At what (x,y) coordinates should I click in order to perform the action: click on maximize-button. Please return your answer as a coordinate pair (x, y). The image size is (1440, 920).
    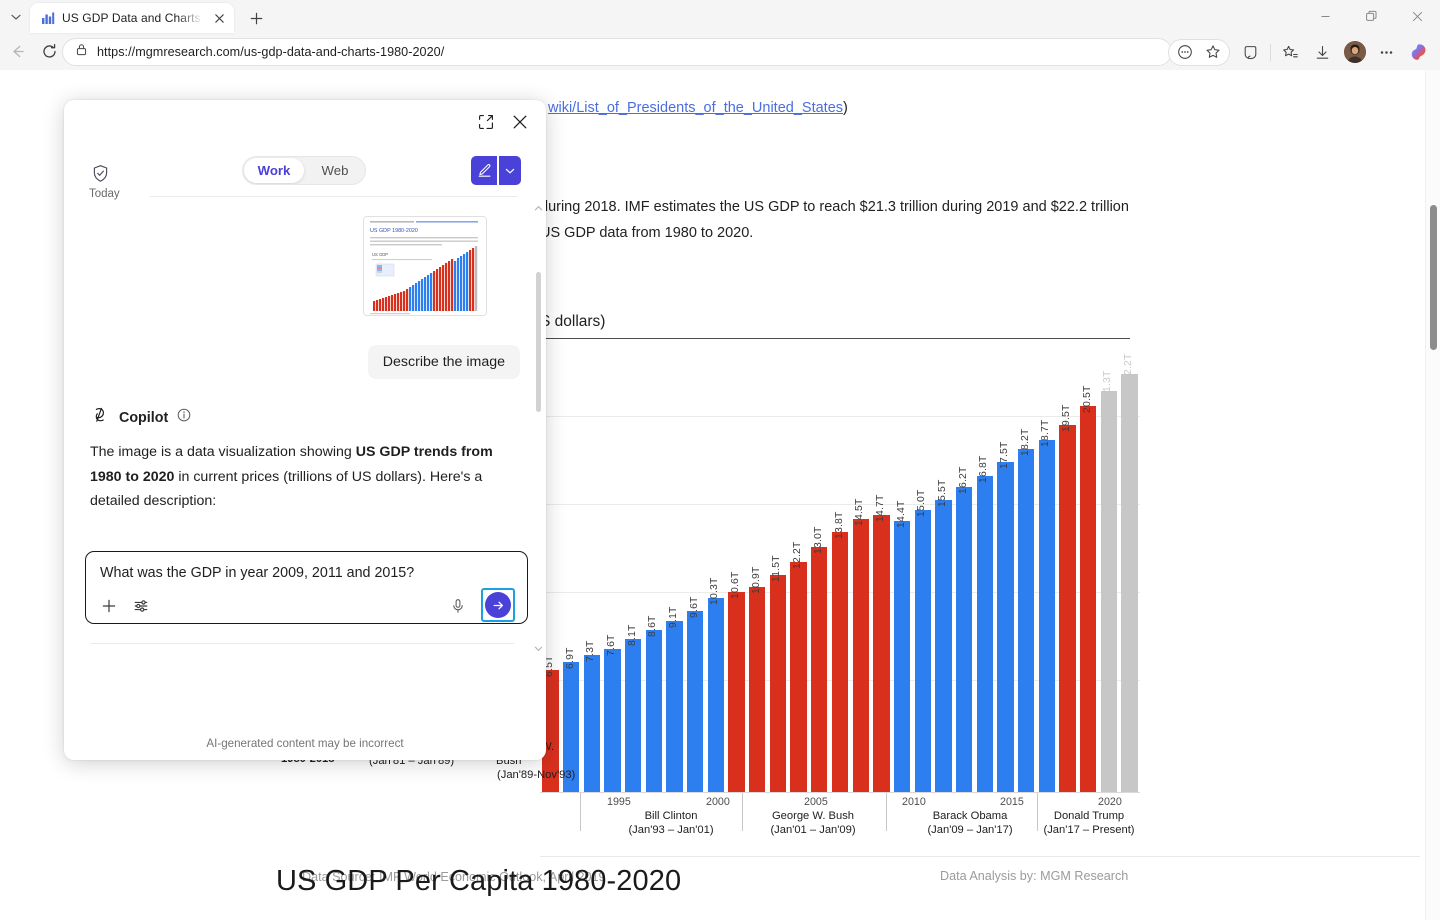
    Looking at the image, I should click on (1371, 16).